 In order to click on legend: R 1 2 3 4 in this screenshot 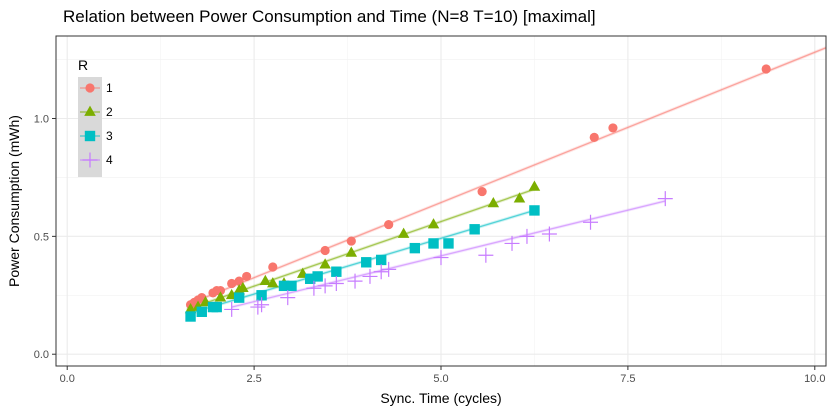, I will do `click(95, 117)`.